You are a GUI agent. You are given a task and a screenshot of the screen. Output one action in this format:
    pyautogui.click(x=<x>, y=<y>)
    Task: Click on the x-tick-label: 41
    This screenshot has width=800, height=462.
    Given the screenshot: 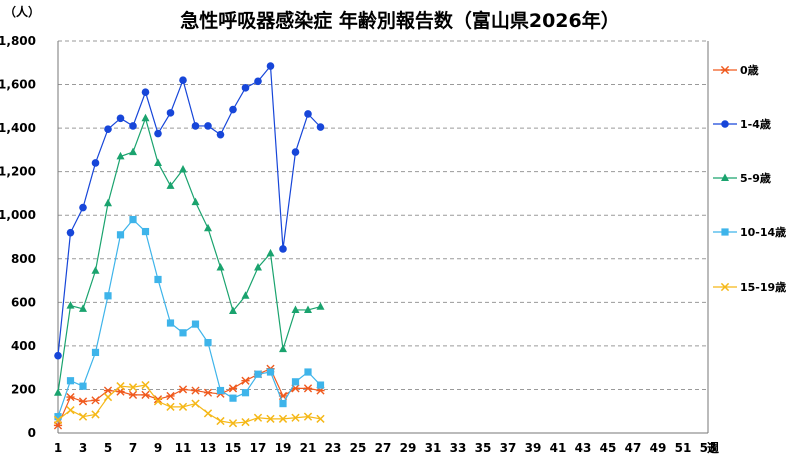 What is the action you would take?
    pyautogui.click(x=558, y=448)
    